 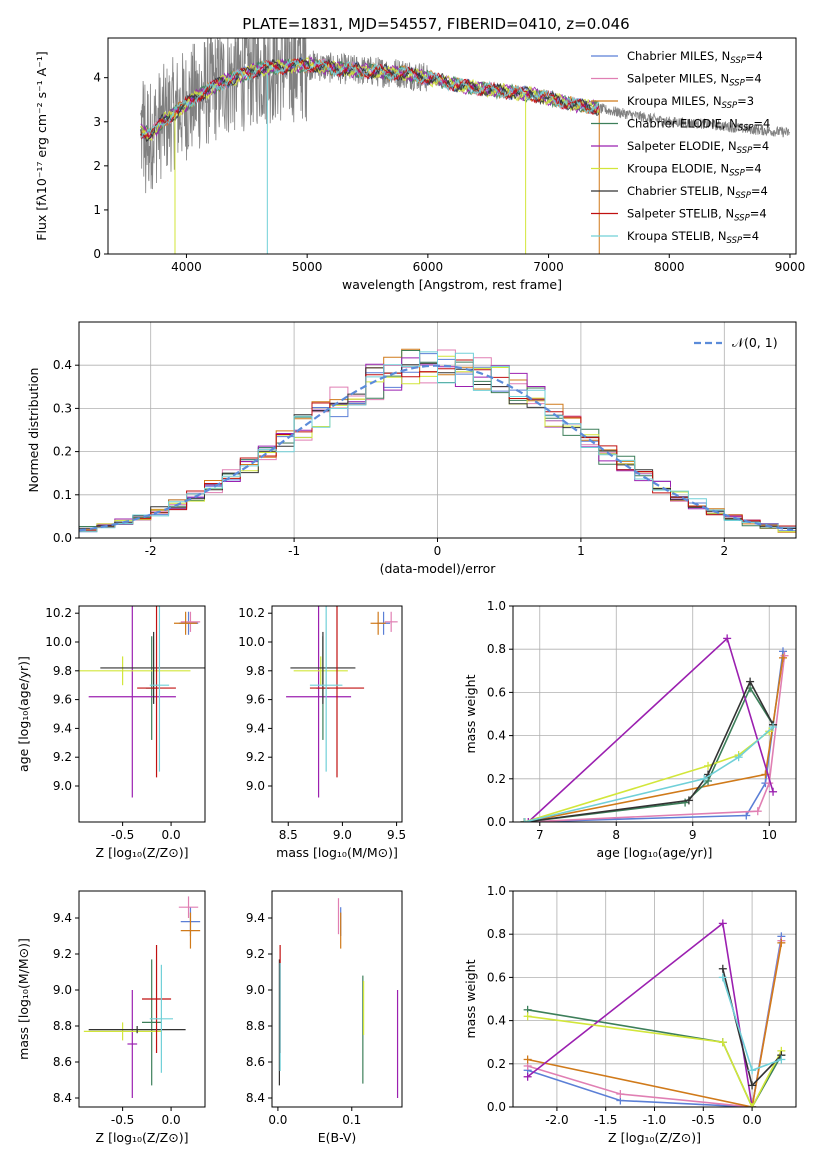 What do you see at coordinates (548, 267) in the screenshot?
I see `x-tick-label: 7000` at bounding box center [548, 267].